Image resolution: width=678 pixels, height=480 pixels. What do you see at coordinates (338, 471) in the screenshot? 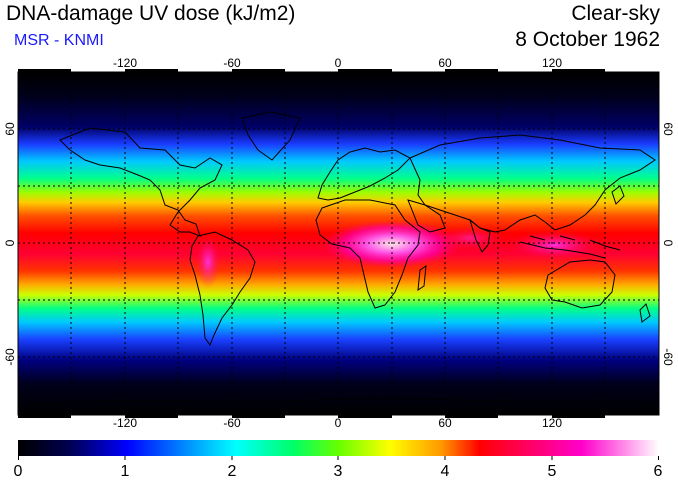
I see `colorbar-tick-3: 3` at bounding box center [338, 471].